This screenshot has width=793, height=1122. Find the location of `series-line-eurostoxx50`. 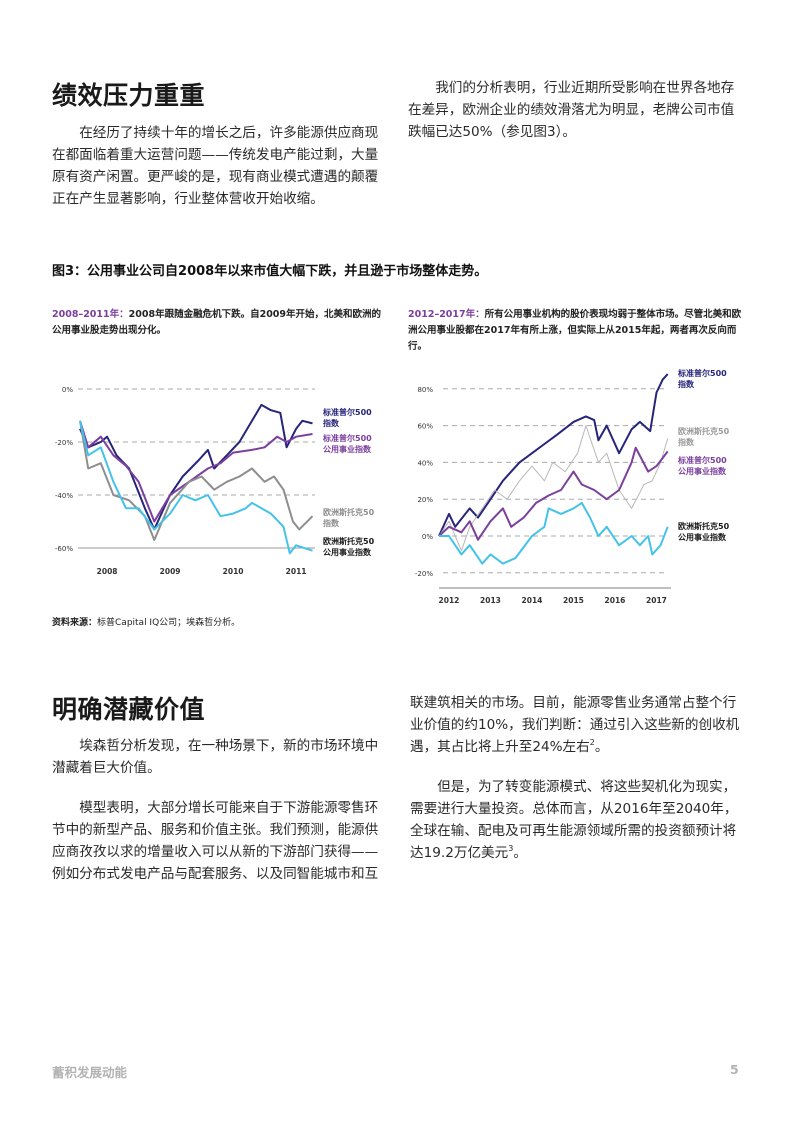

series-line-eurostoxx50 is located at coordinates (196, 480).